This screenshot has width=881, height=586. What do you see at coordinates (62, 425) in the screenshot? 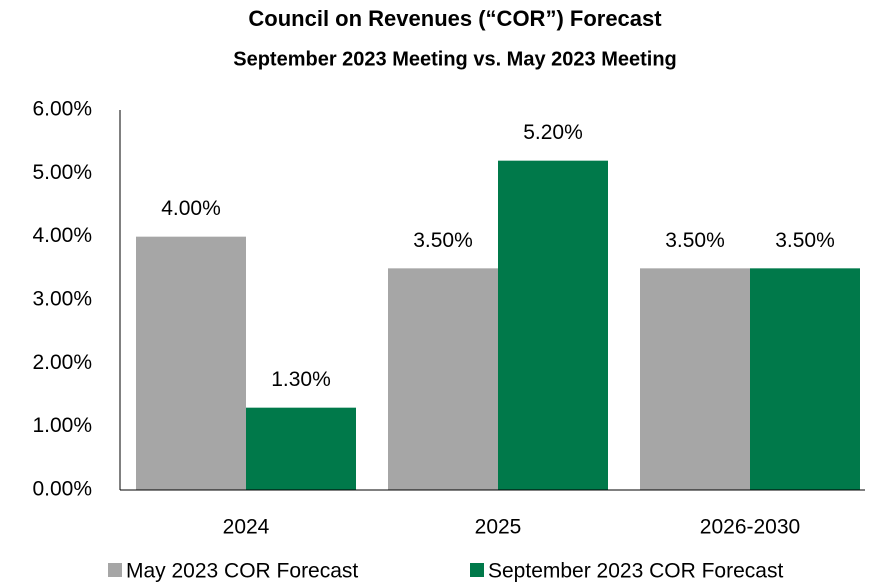
I see `y-tick-label: 1.00%` at bounding box center [62, 425].